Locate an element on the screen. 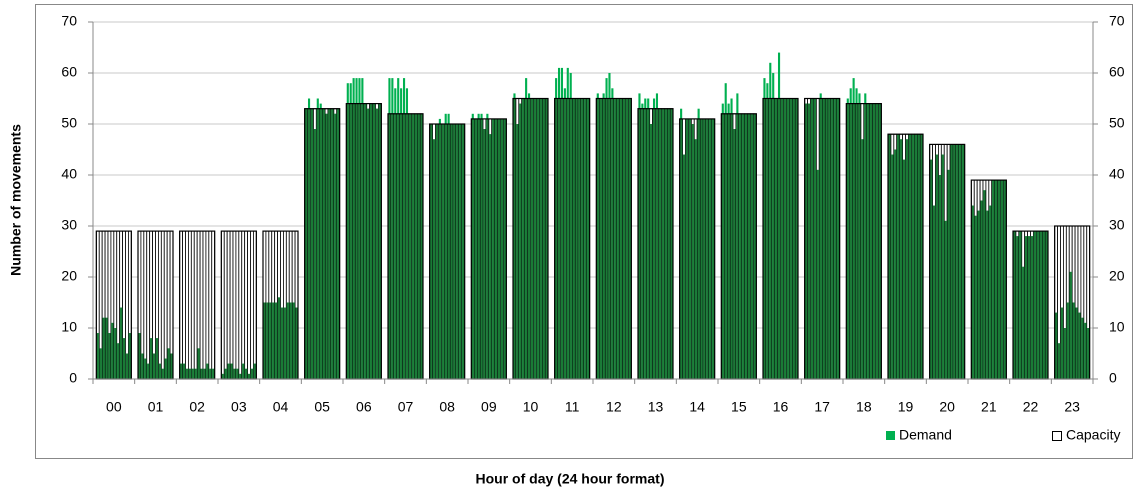  y-tick-label: 30 is located at coordinates (69, 225).